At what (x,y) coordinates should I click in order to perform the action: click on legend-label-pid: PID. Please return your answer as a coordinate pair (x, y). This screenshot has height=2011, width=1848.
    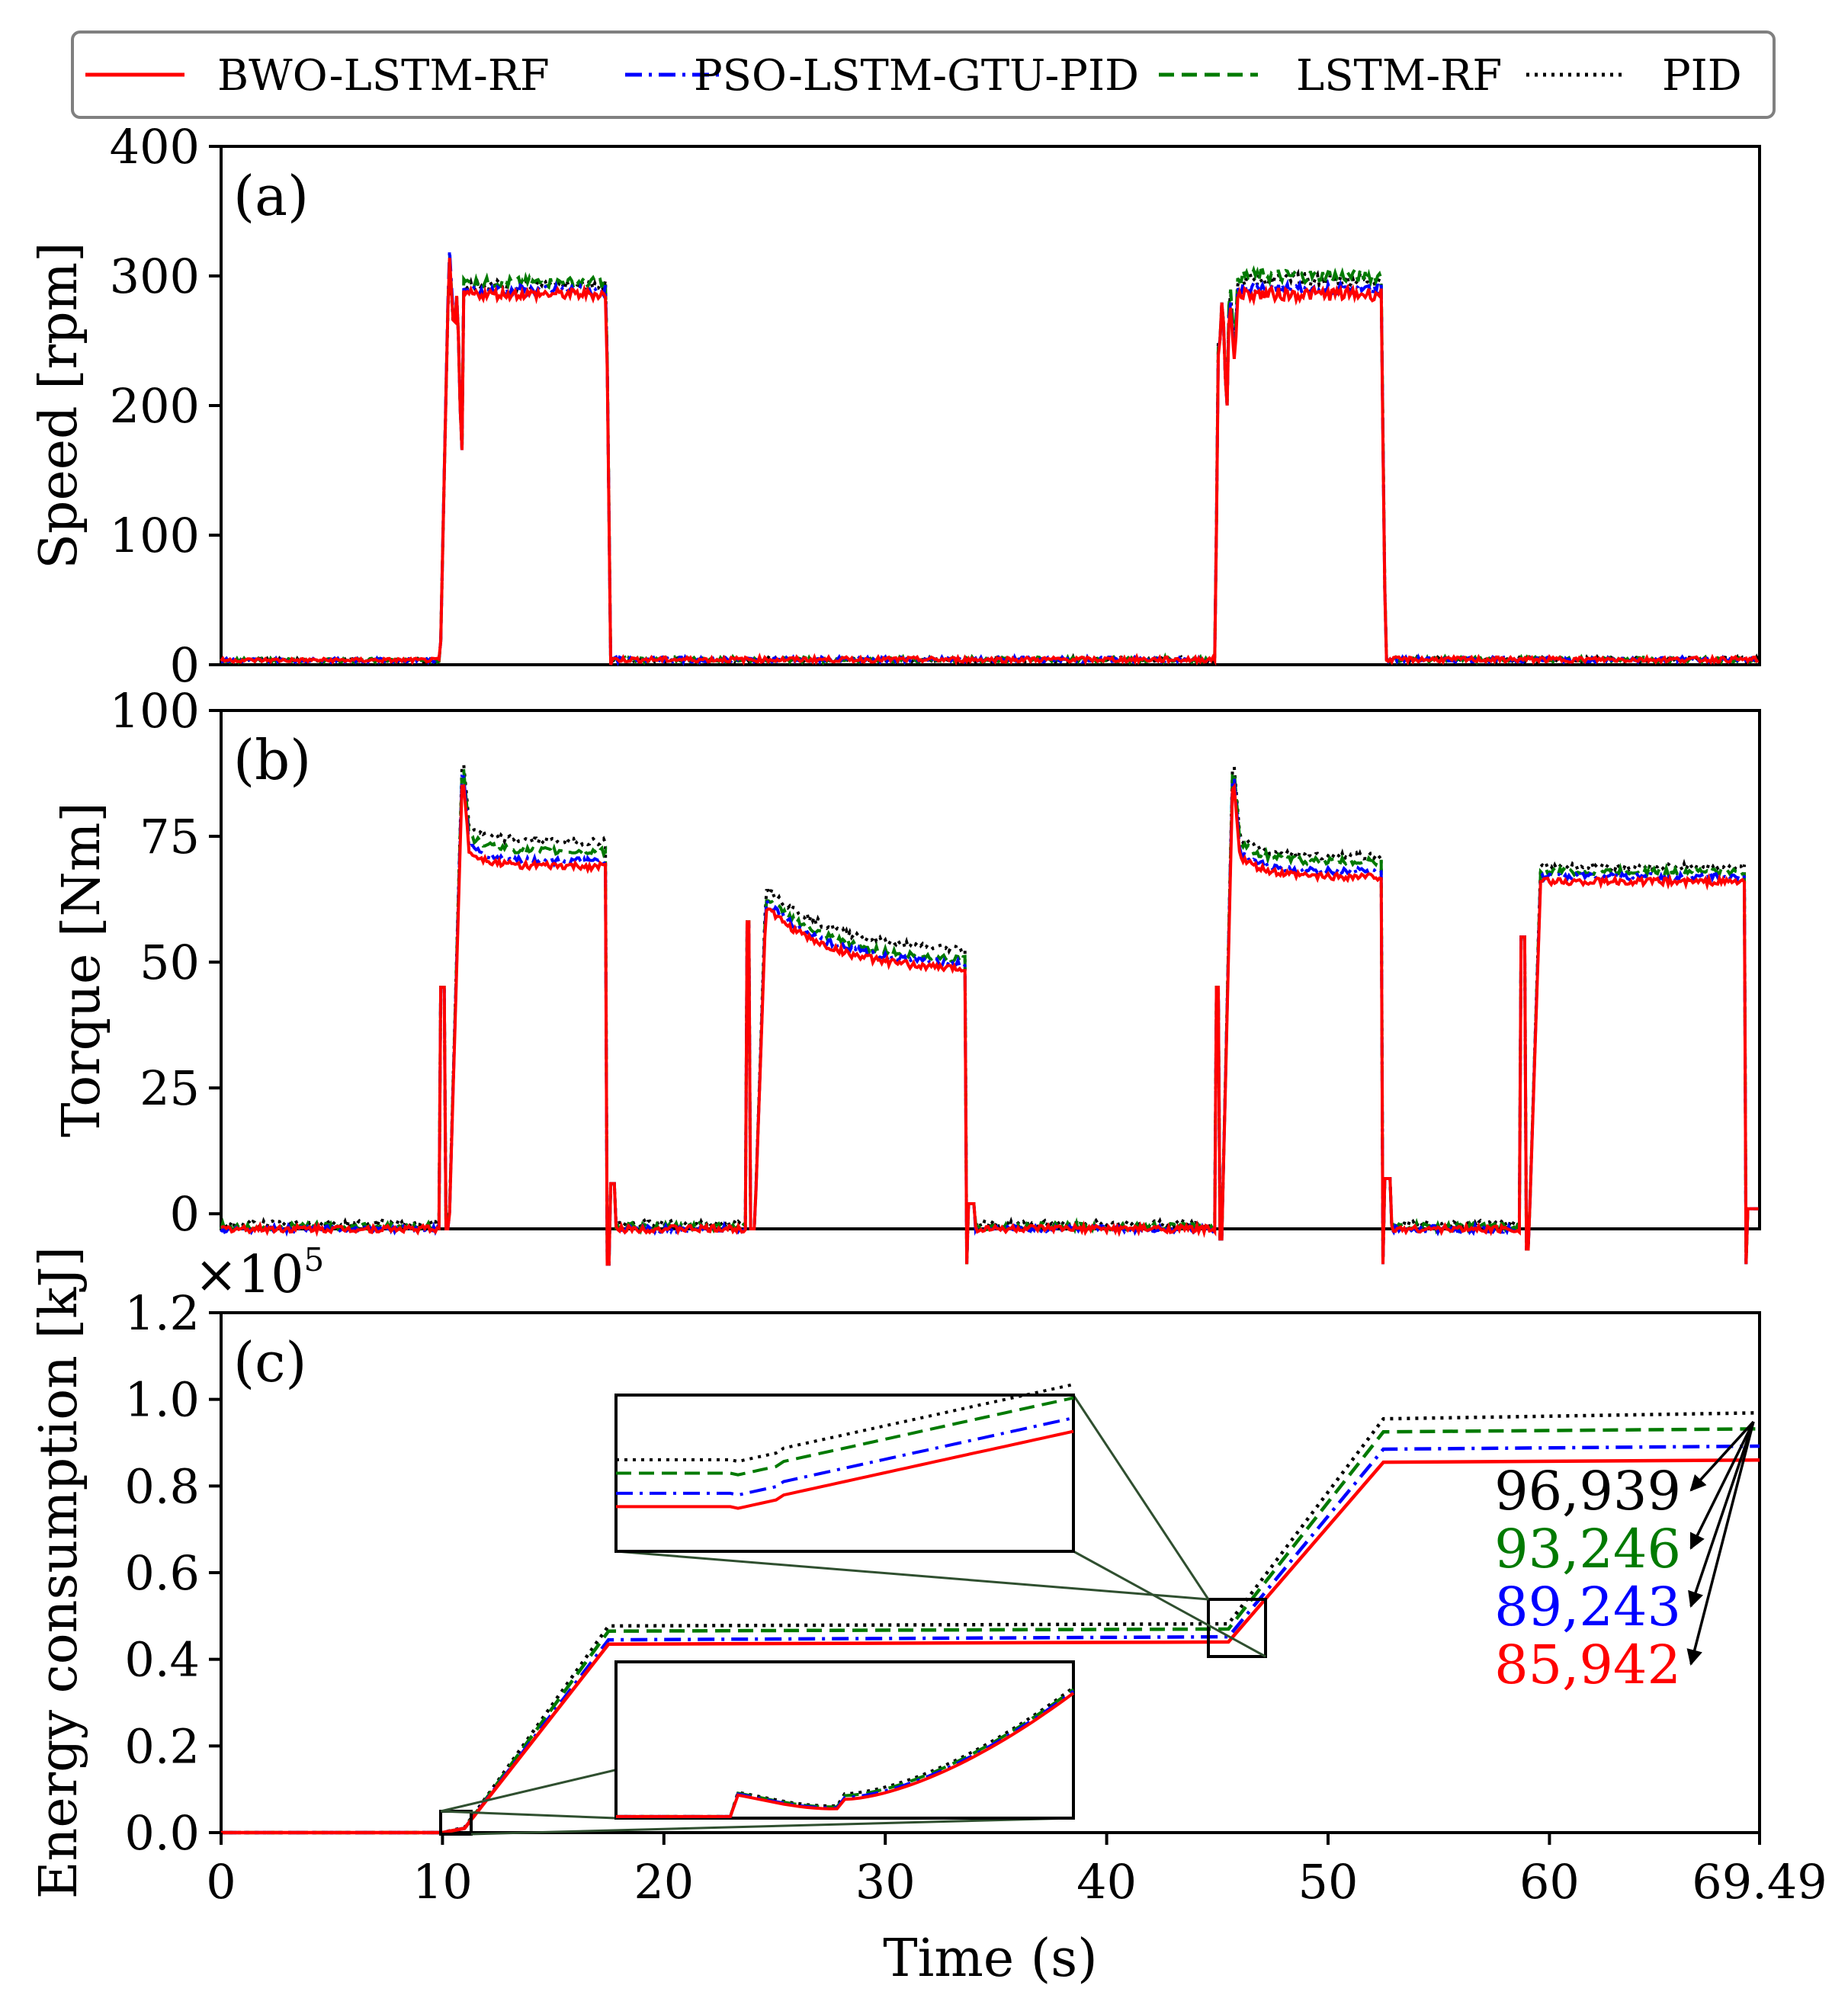
    Looking at the image, I should click on (1702, 76).